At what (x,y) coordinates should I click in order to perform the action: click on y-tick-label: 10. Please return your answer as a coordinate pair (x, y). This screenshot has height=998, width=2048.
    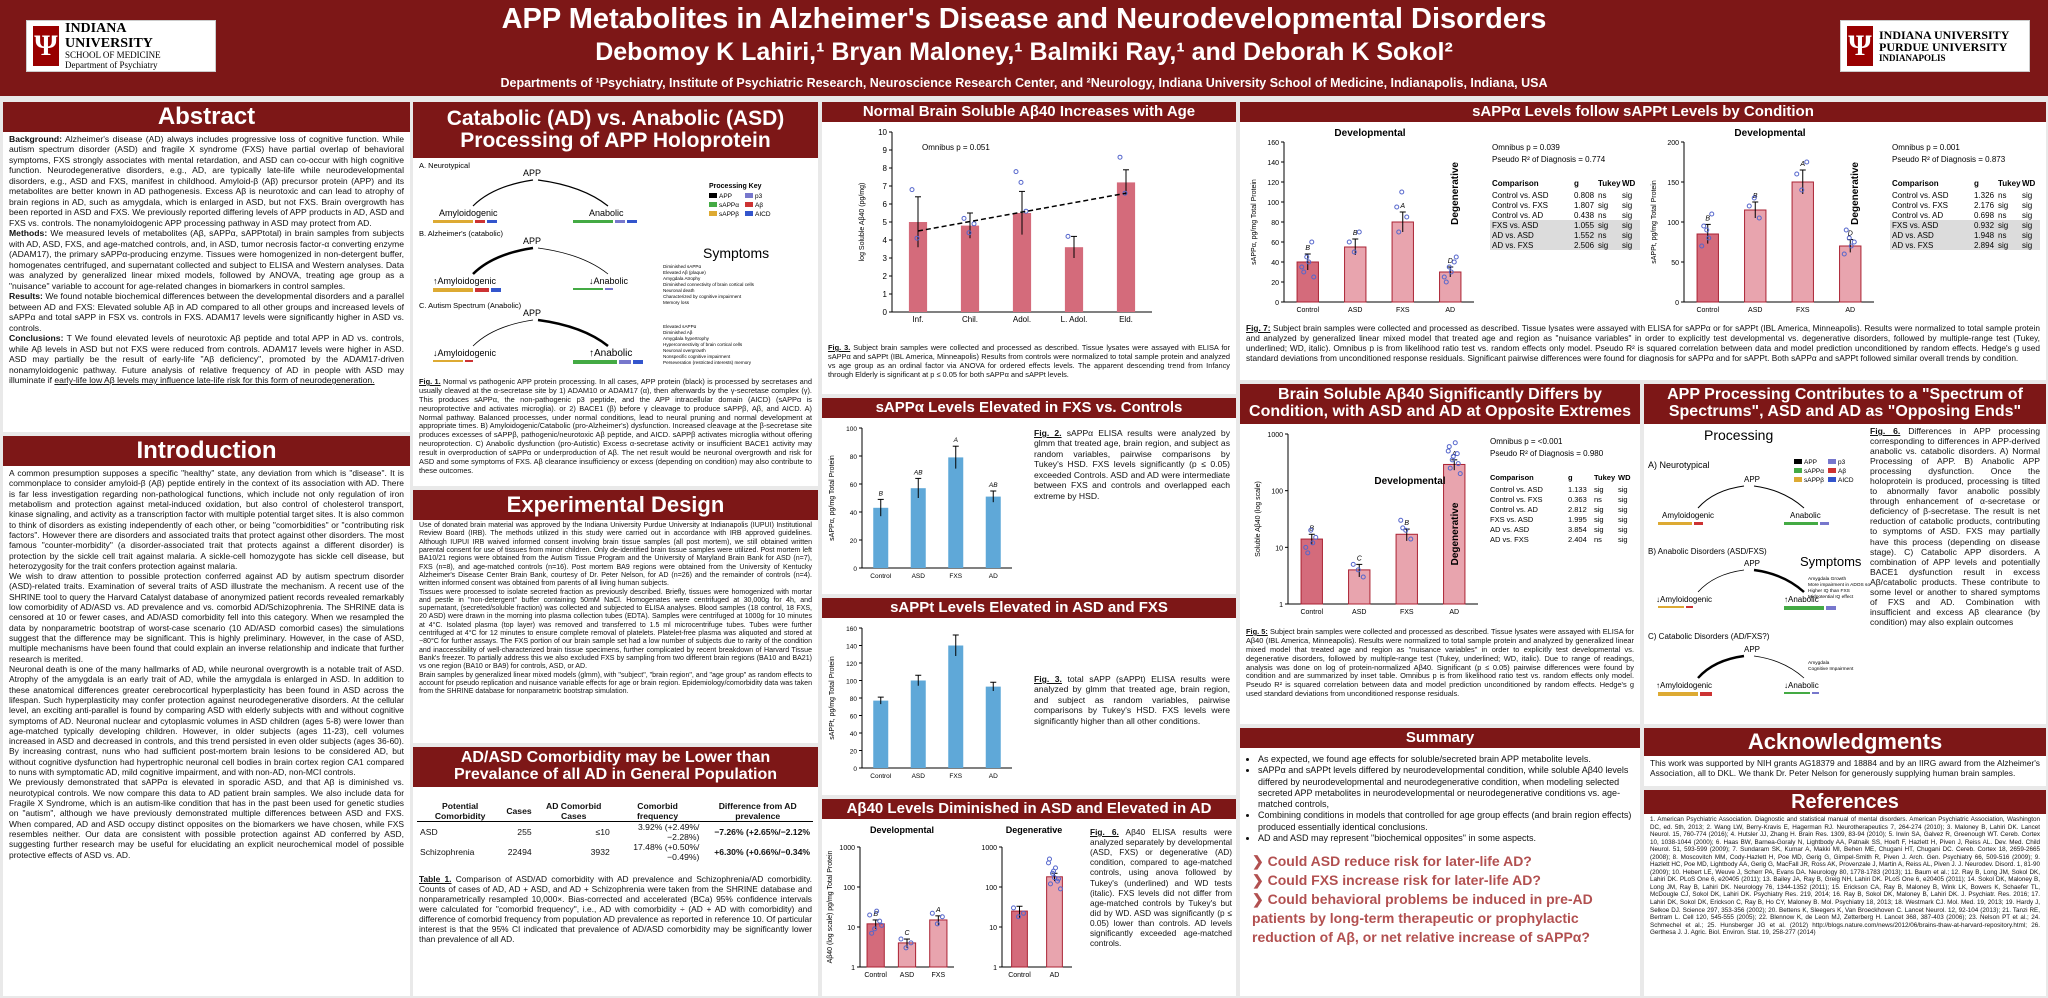
    Looking at the image, I should click on (882, 132).